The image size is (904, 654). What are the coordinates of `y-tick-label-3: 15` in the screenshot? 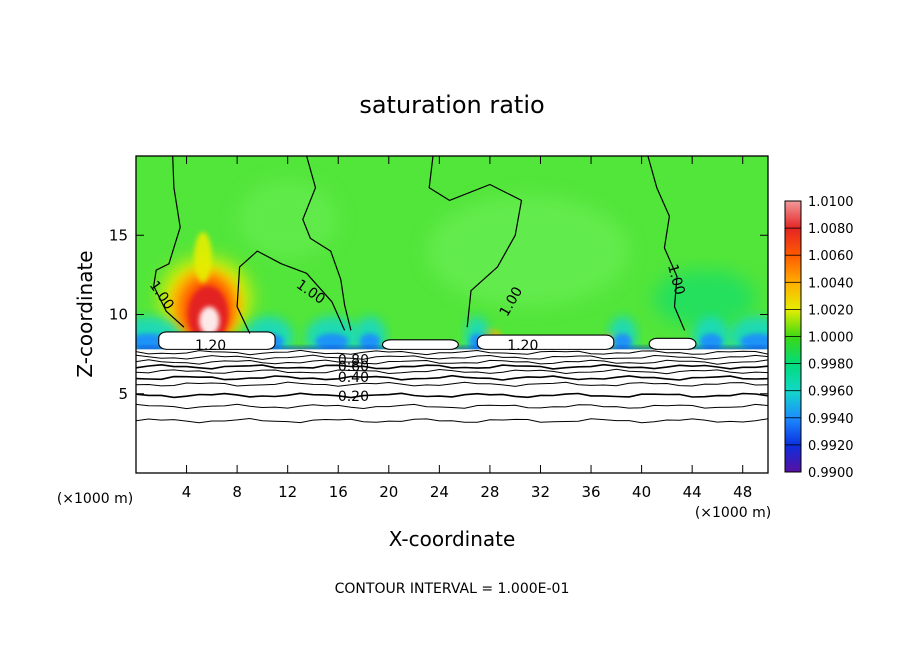 It's located at (118, 235).